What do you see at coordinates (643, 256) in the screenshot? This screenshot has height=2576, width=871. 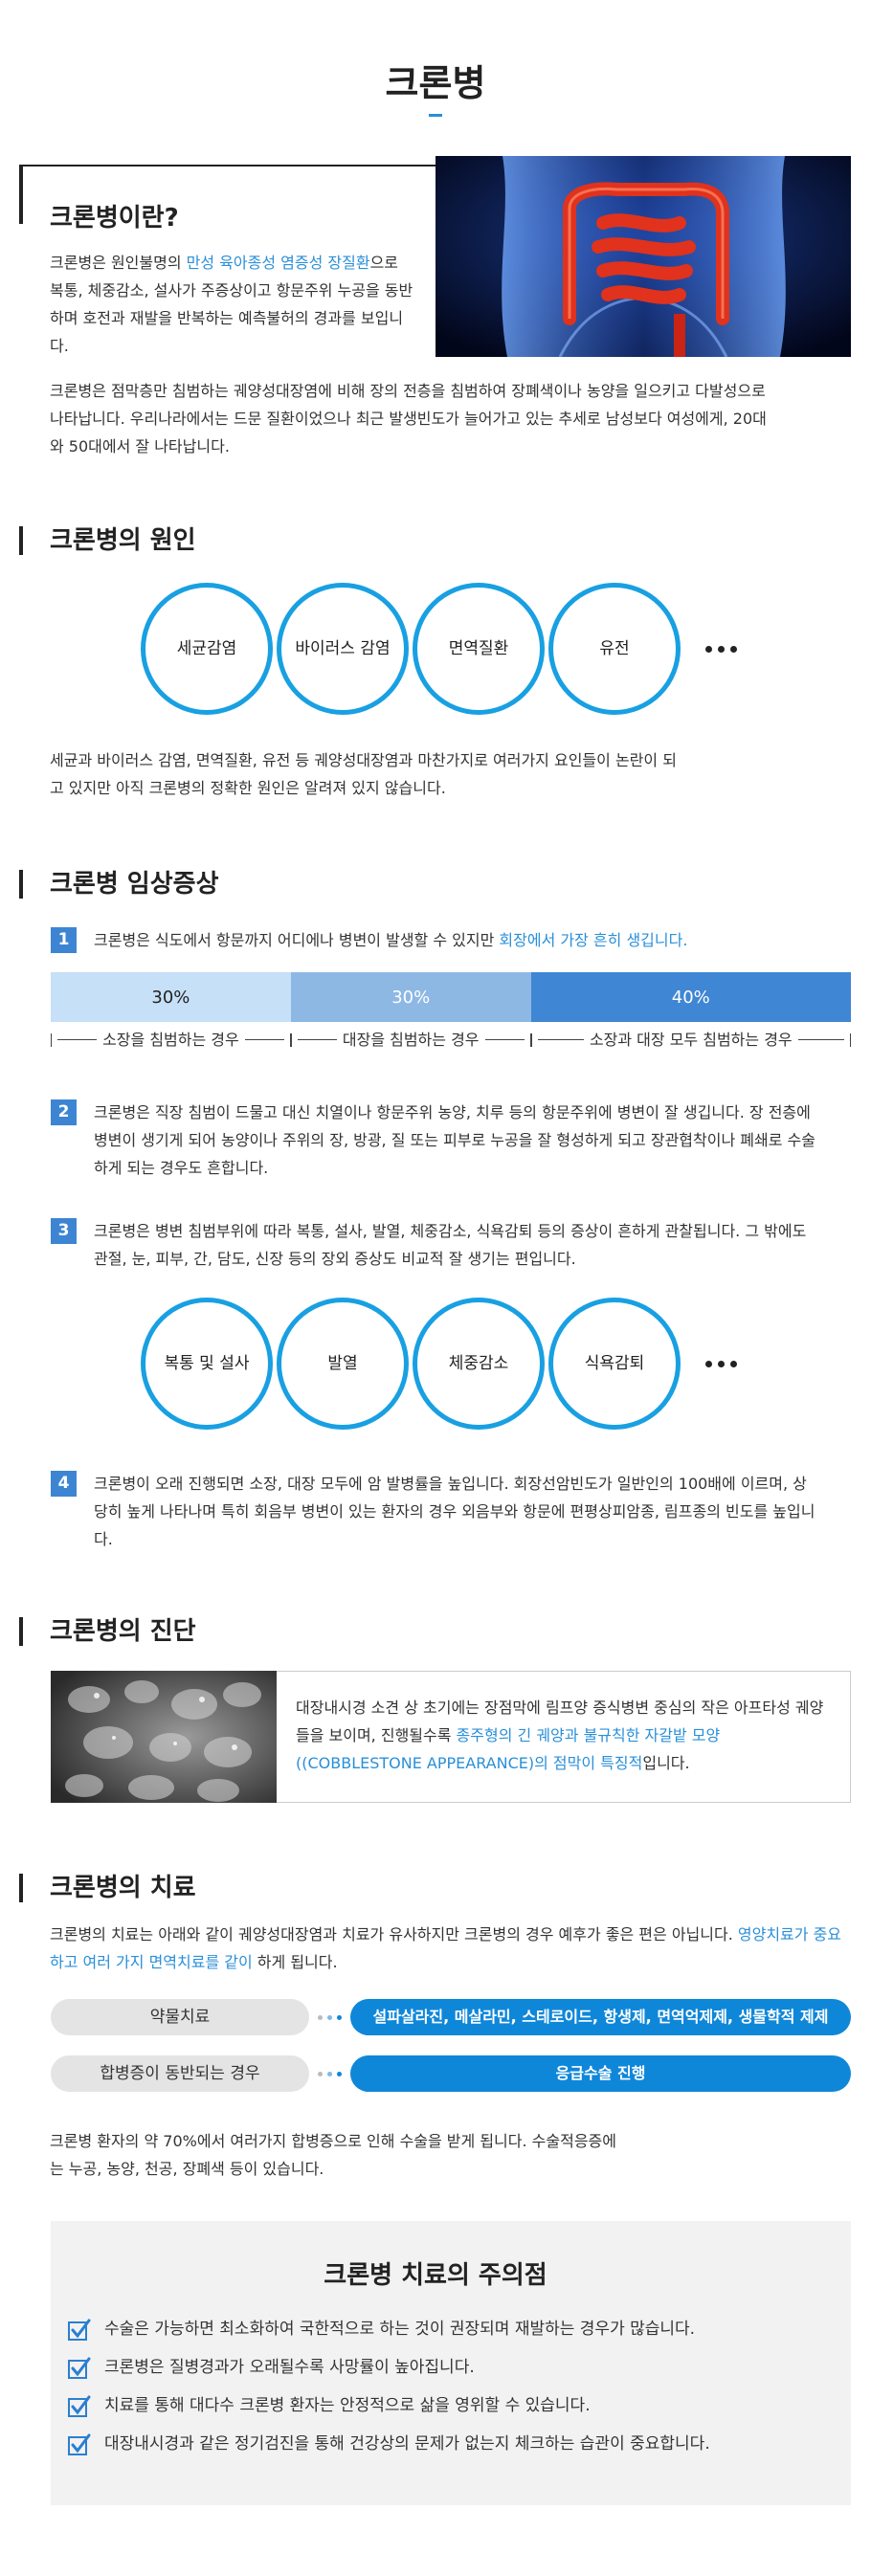 I see `intestine-image` at bounding box center [643, 256].